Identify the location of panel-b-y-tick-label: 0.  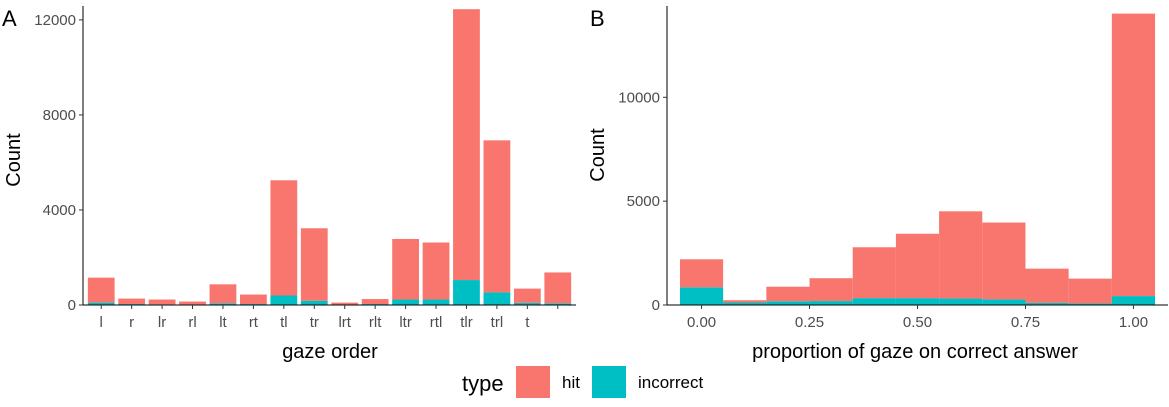
(656, 305).